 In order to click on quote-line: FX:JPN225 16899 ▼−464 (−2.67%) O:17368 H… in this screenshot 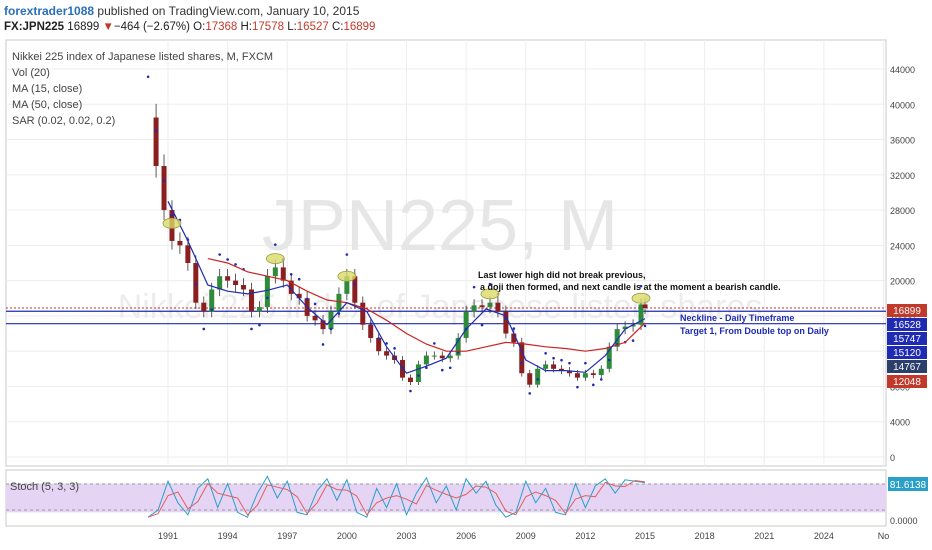, I will do `click(189, 27)`.